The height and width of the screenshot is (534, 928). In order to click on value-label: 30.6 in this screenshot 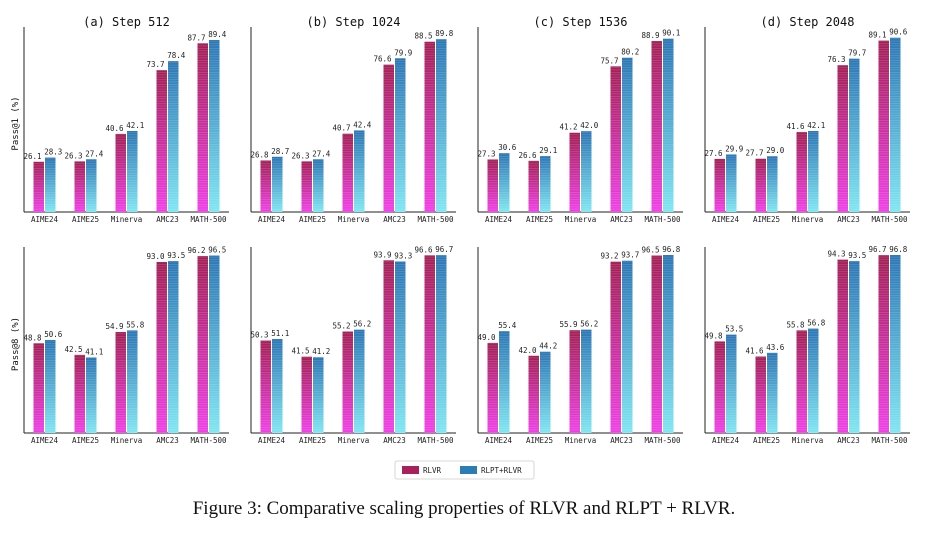, I will do `click(507, 147)`.